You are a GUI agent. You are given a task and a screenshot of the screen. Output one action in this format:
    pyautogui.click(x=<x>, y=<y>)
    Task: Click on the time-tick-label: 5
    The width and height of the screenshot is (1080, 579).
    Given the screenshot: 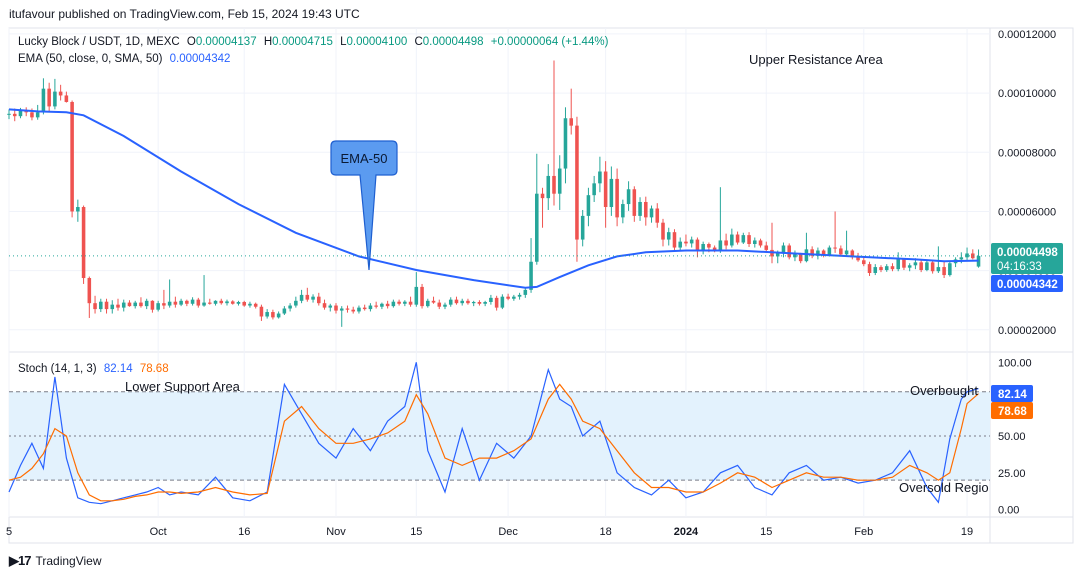 What is the action you would take?
    pyautogui.click(x=9, y=532)
    